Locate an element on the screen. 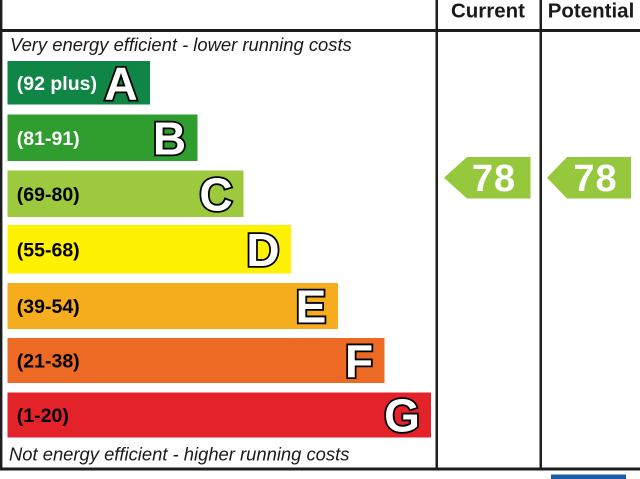 This screenshot has height=479, width=640. svg-text: A is located at coordinates (120, 83).